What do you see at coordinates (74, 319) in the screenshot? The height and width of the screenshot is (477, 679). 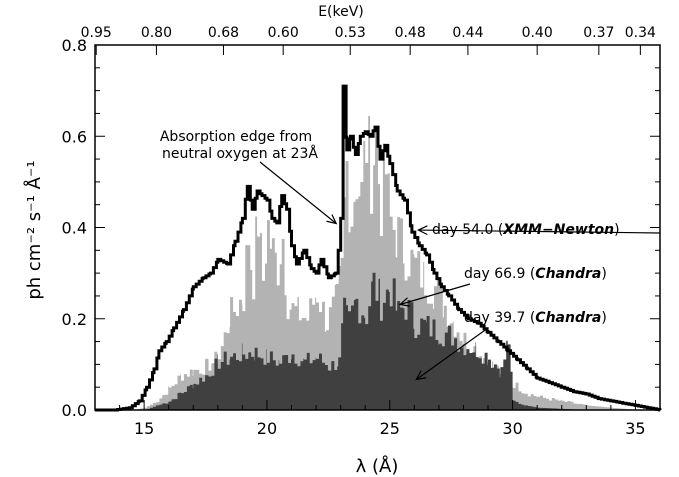 I see `y-tick-label: 0.2` at bounding box center [74, 319].